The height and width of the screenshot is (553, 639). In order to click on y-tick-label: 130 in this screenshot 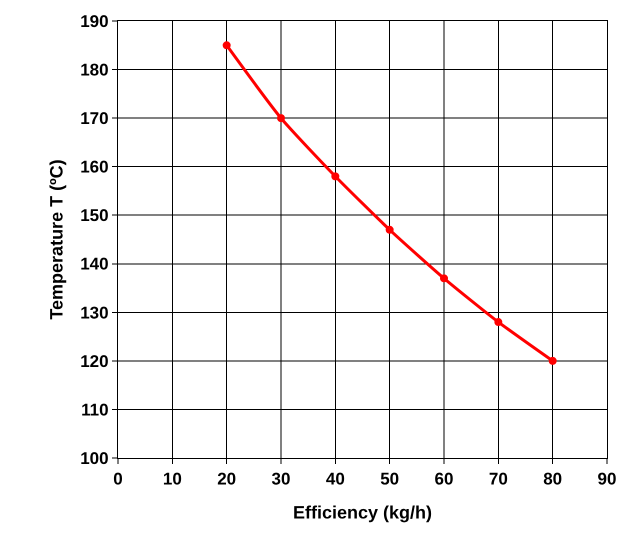, I will do `click(94, 312)`.